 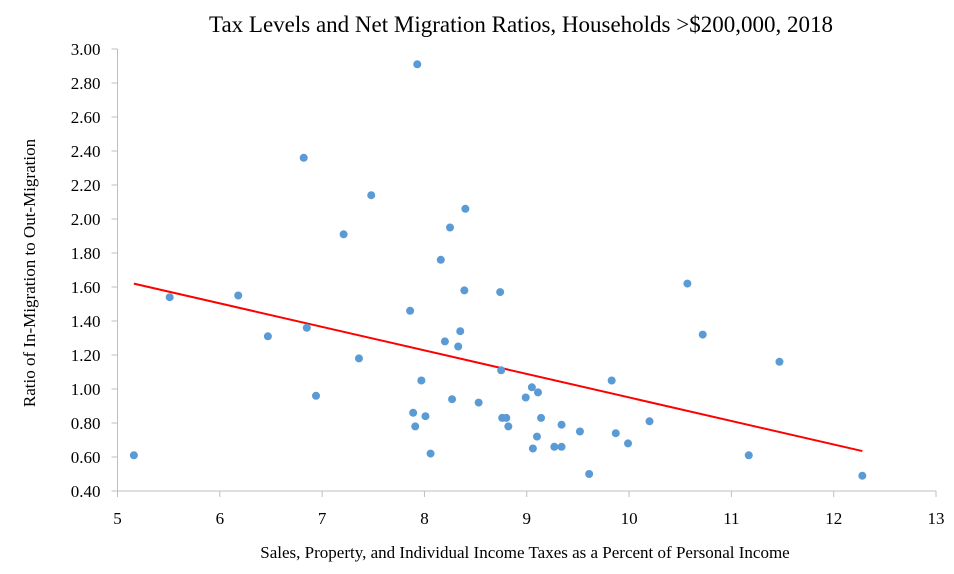 What do you see at coordinates (86, 287) in the screenshot?
I see `y-tick-label: 1.60` at bounding box center [86, 287].